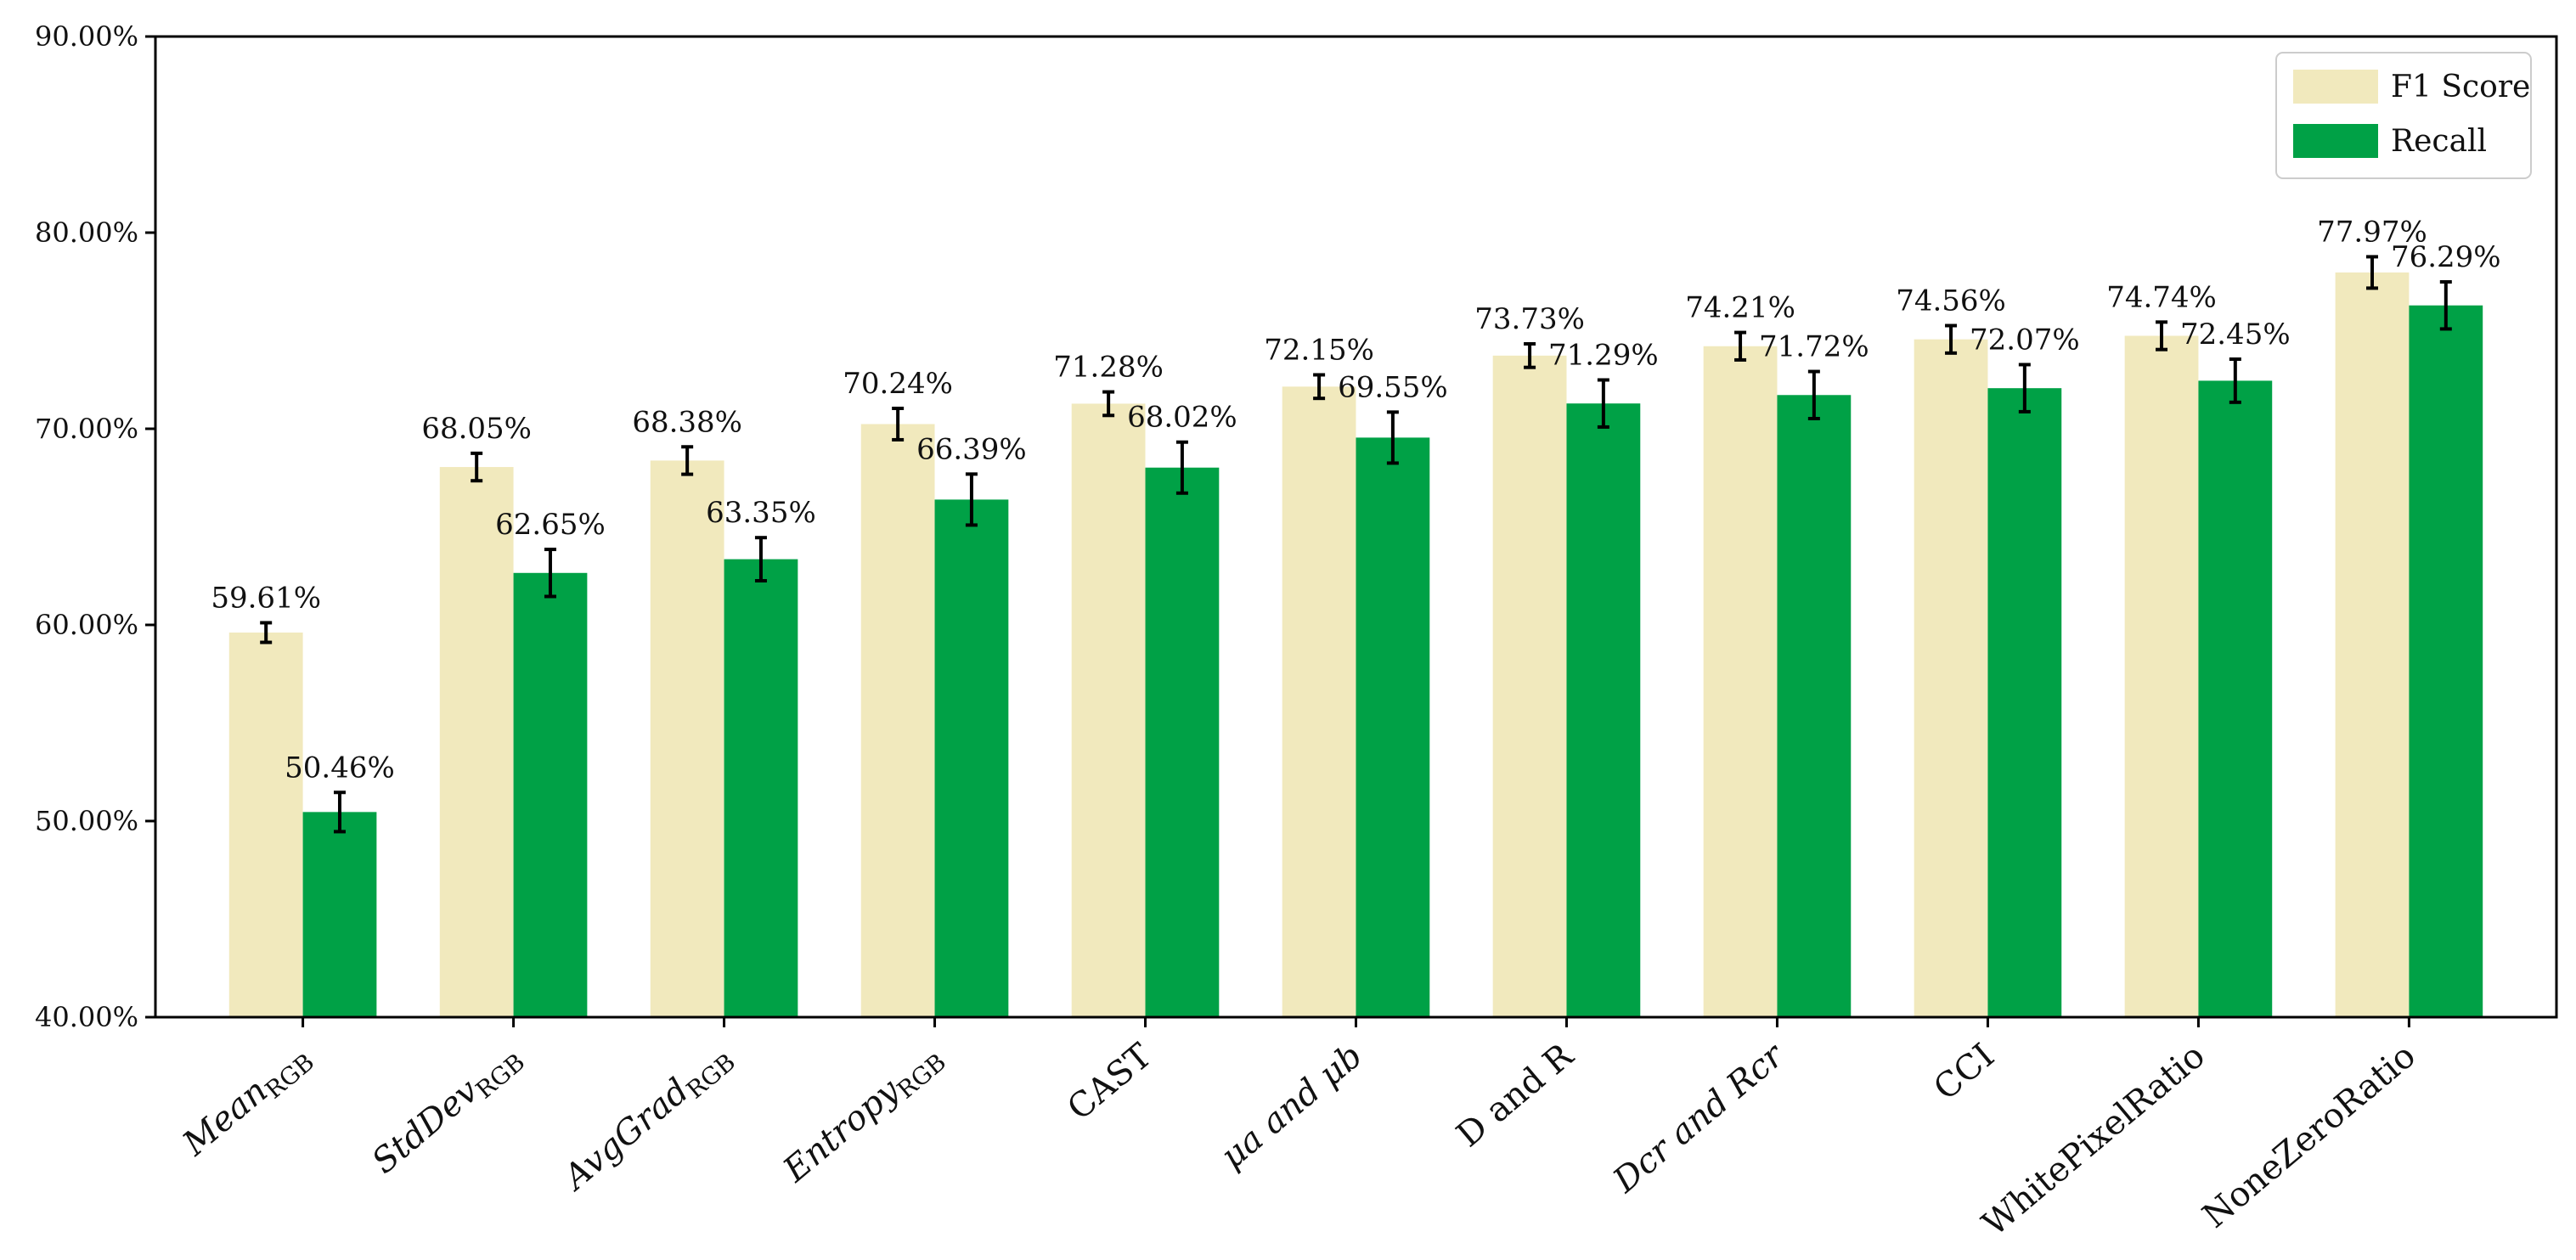 This screenshot has width=2576, height=1260. What do you see at coordinates (1393, 387) in the screenshot?
I see `value-label-recall: 69.55%` at bounding box center [1393, 387].